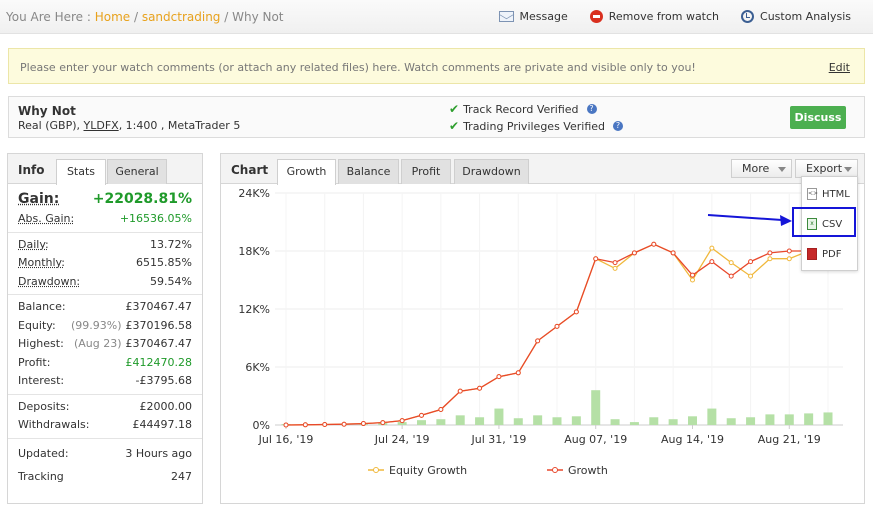 The width and height of the screenshot is (873, 515). I want to click on chevron-down-icon, so click(848, 169).